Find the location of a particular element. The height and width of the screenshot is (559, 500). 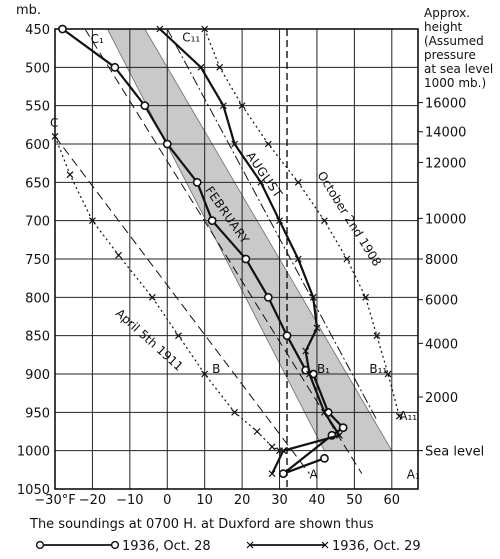

height-tick-0: 16000 is located at coordinates (445, 104).